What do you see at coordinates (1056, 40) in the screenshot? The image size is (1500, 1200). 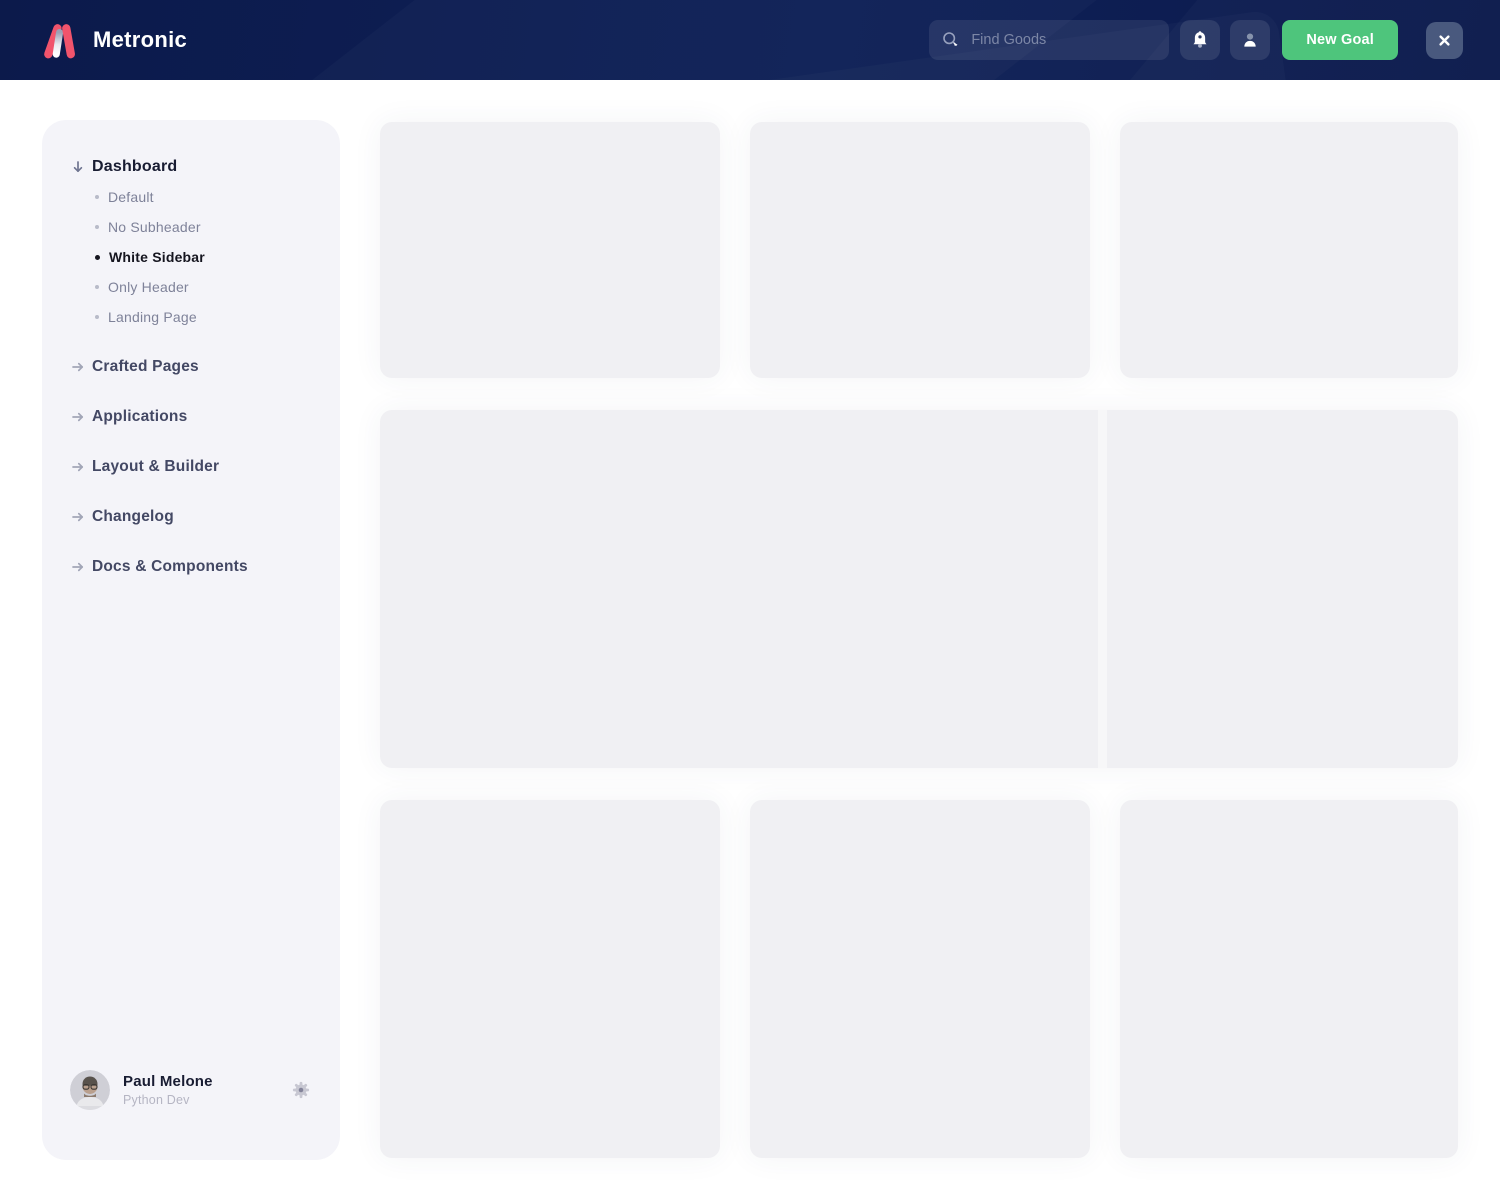 I see `search-input` at bounding box center [1056, 40].